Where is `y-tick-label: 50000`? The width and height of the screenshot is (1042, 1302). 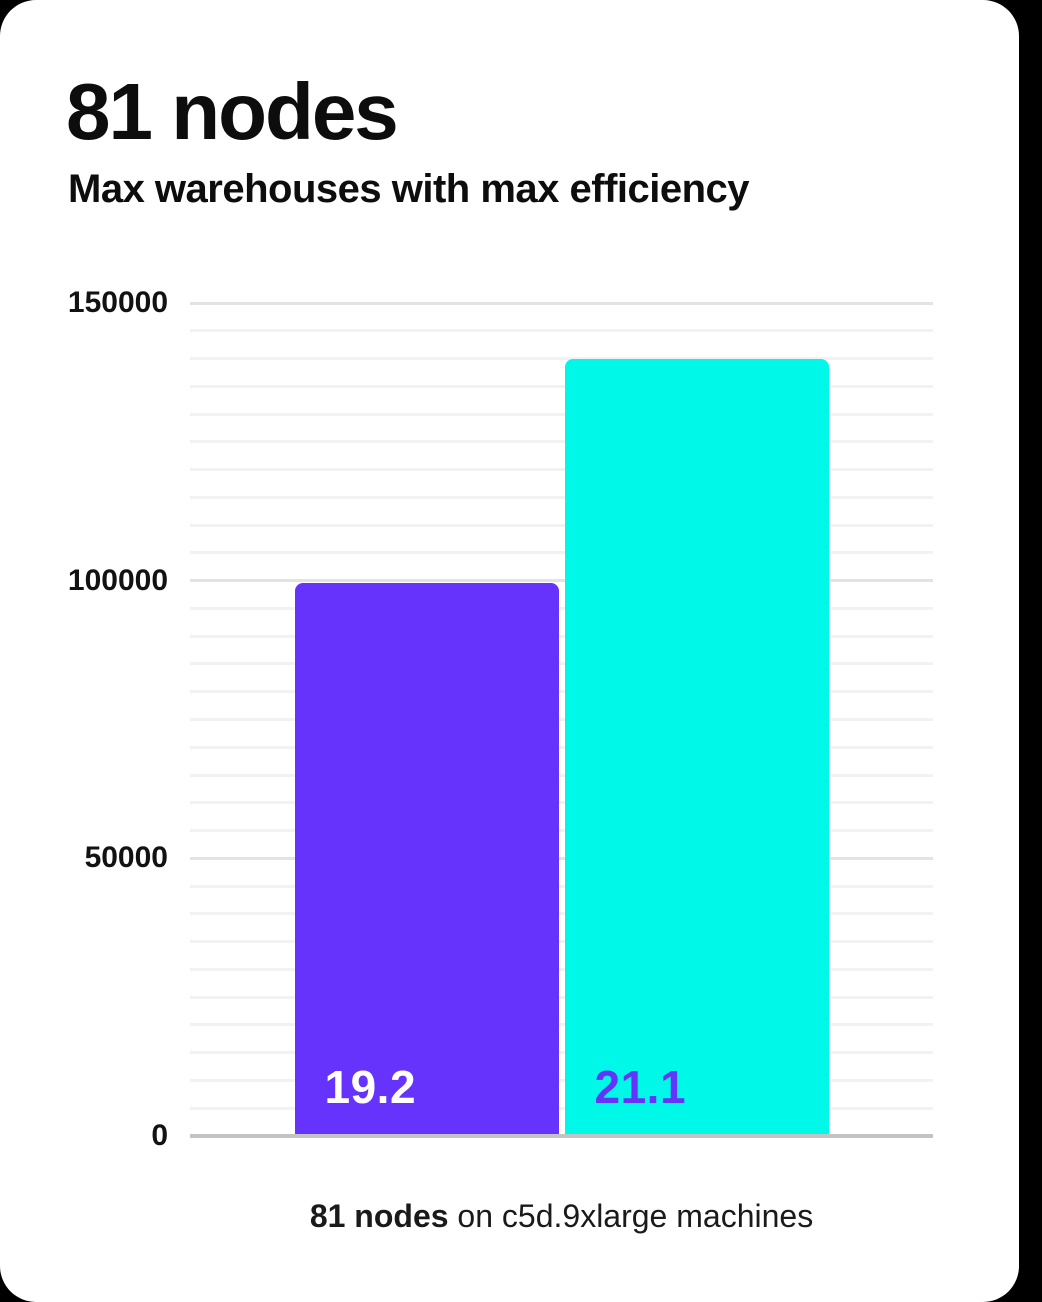 y-tick-label: 50000 is located at coordinates (126, 858).